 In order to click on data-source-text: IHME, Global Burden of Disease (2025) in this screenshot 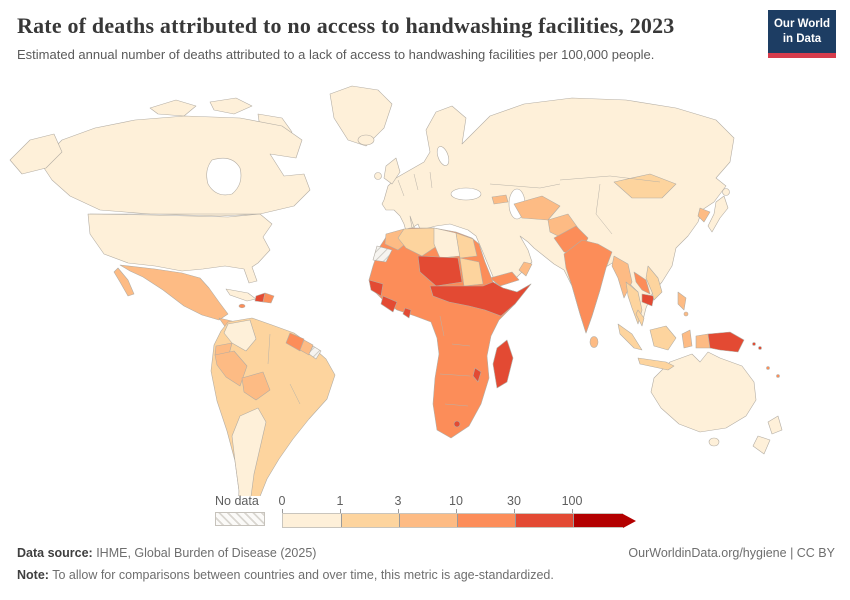, I will do `click(204, 553)`.